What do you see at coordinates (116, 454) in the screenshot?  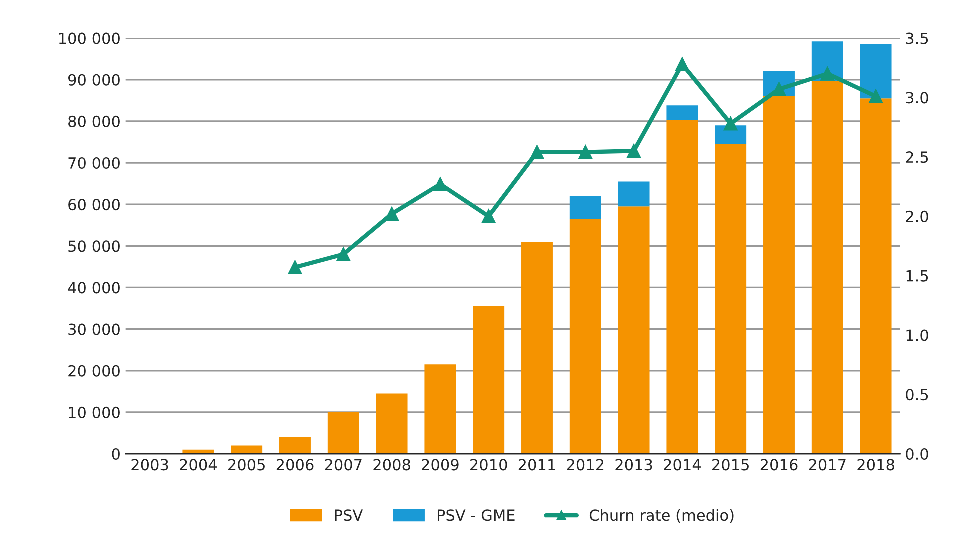 I see `y-tick-label: 0` at bounding box center [116, 454].